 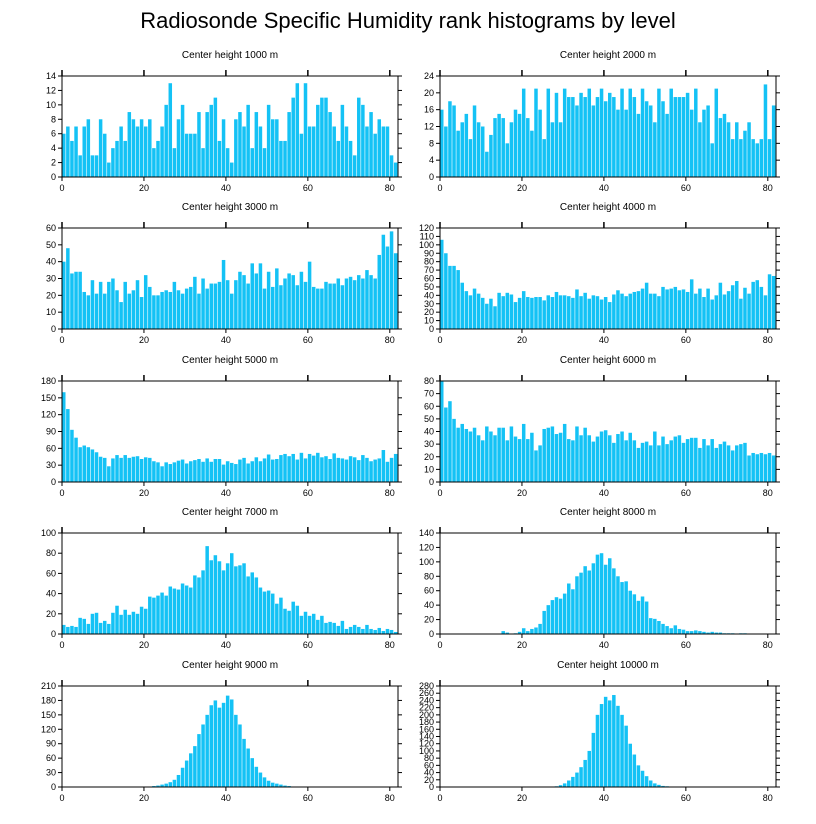 What do you see at coordinates (431, 634) in the screenshot?
I see `y-tick-label: 0` at bounding box center [431, 634].